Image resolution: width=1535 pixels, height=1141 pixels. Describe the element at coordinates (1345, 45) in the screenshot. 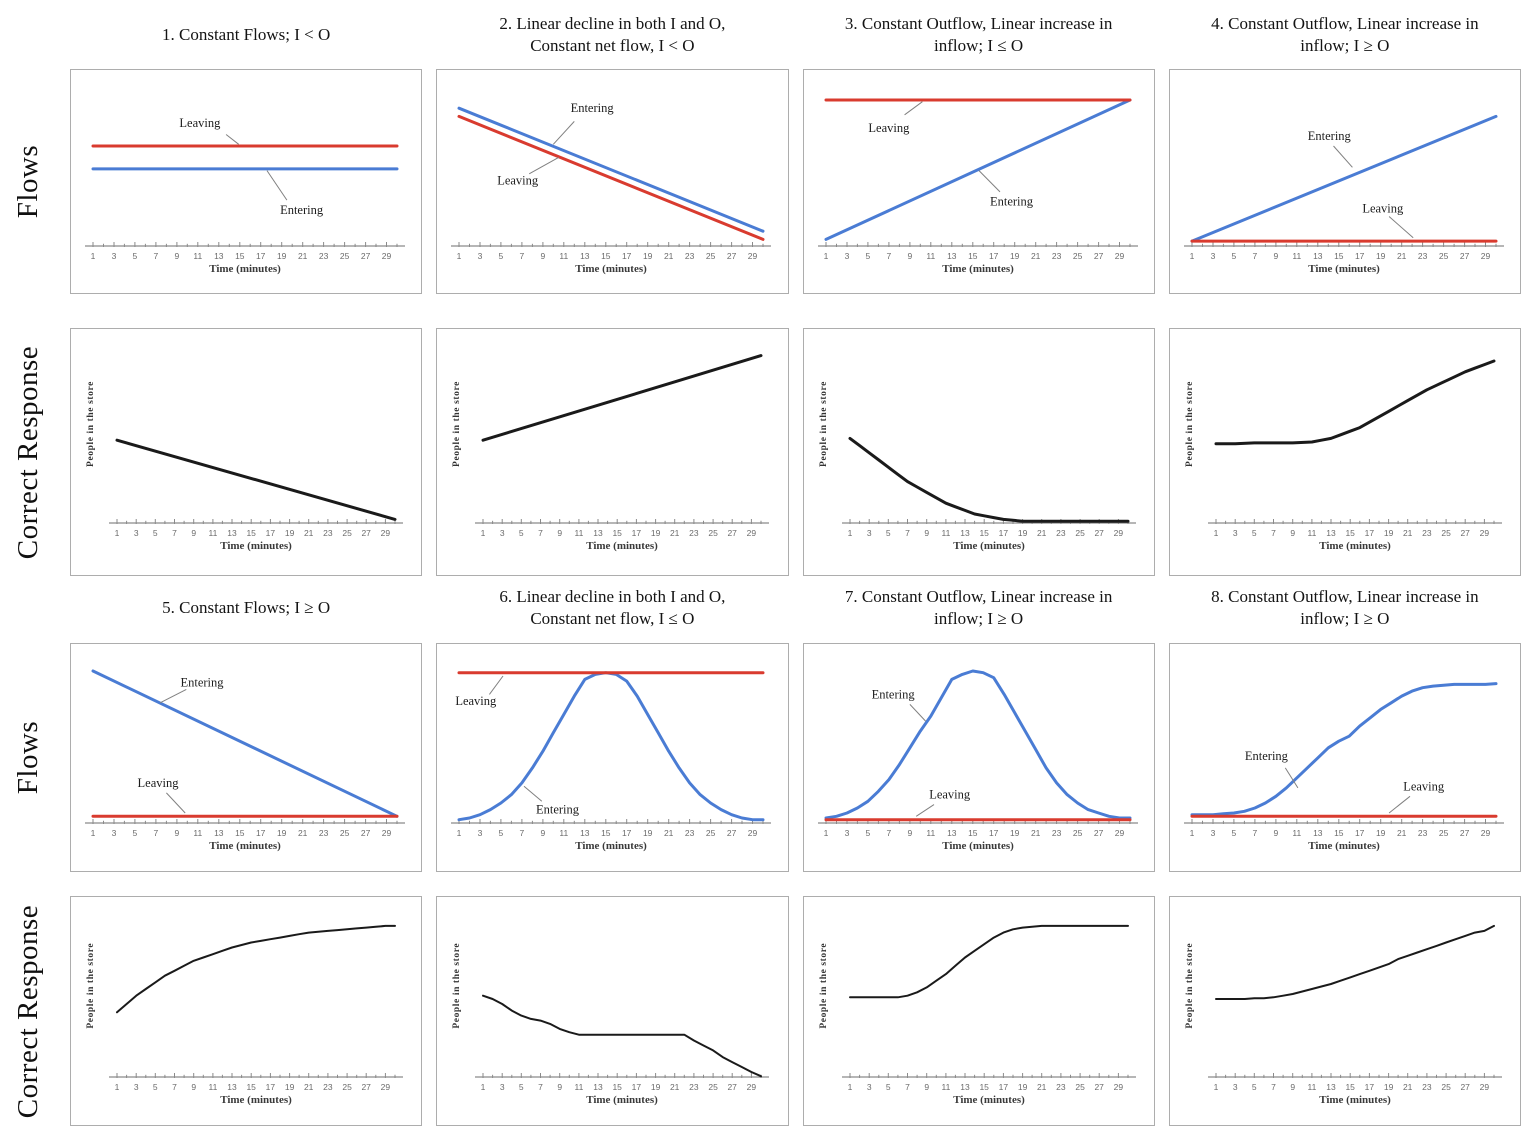

I see `title-line: inflow; I ≥ O` at that location.